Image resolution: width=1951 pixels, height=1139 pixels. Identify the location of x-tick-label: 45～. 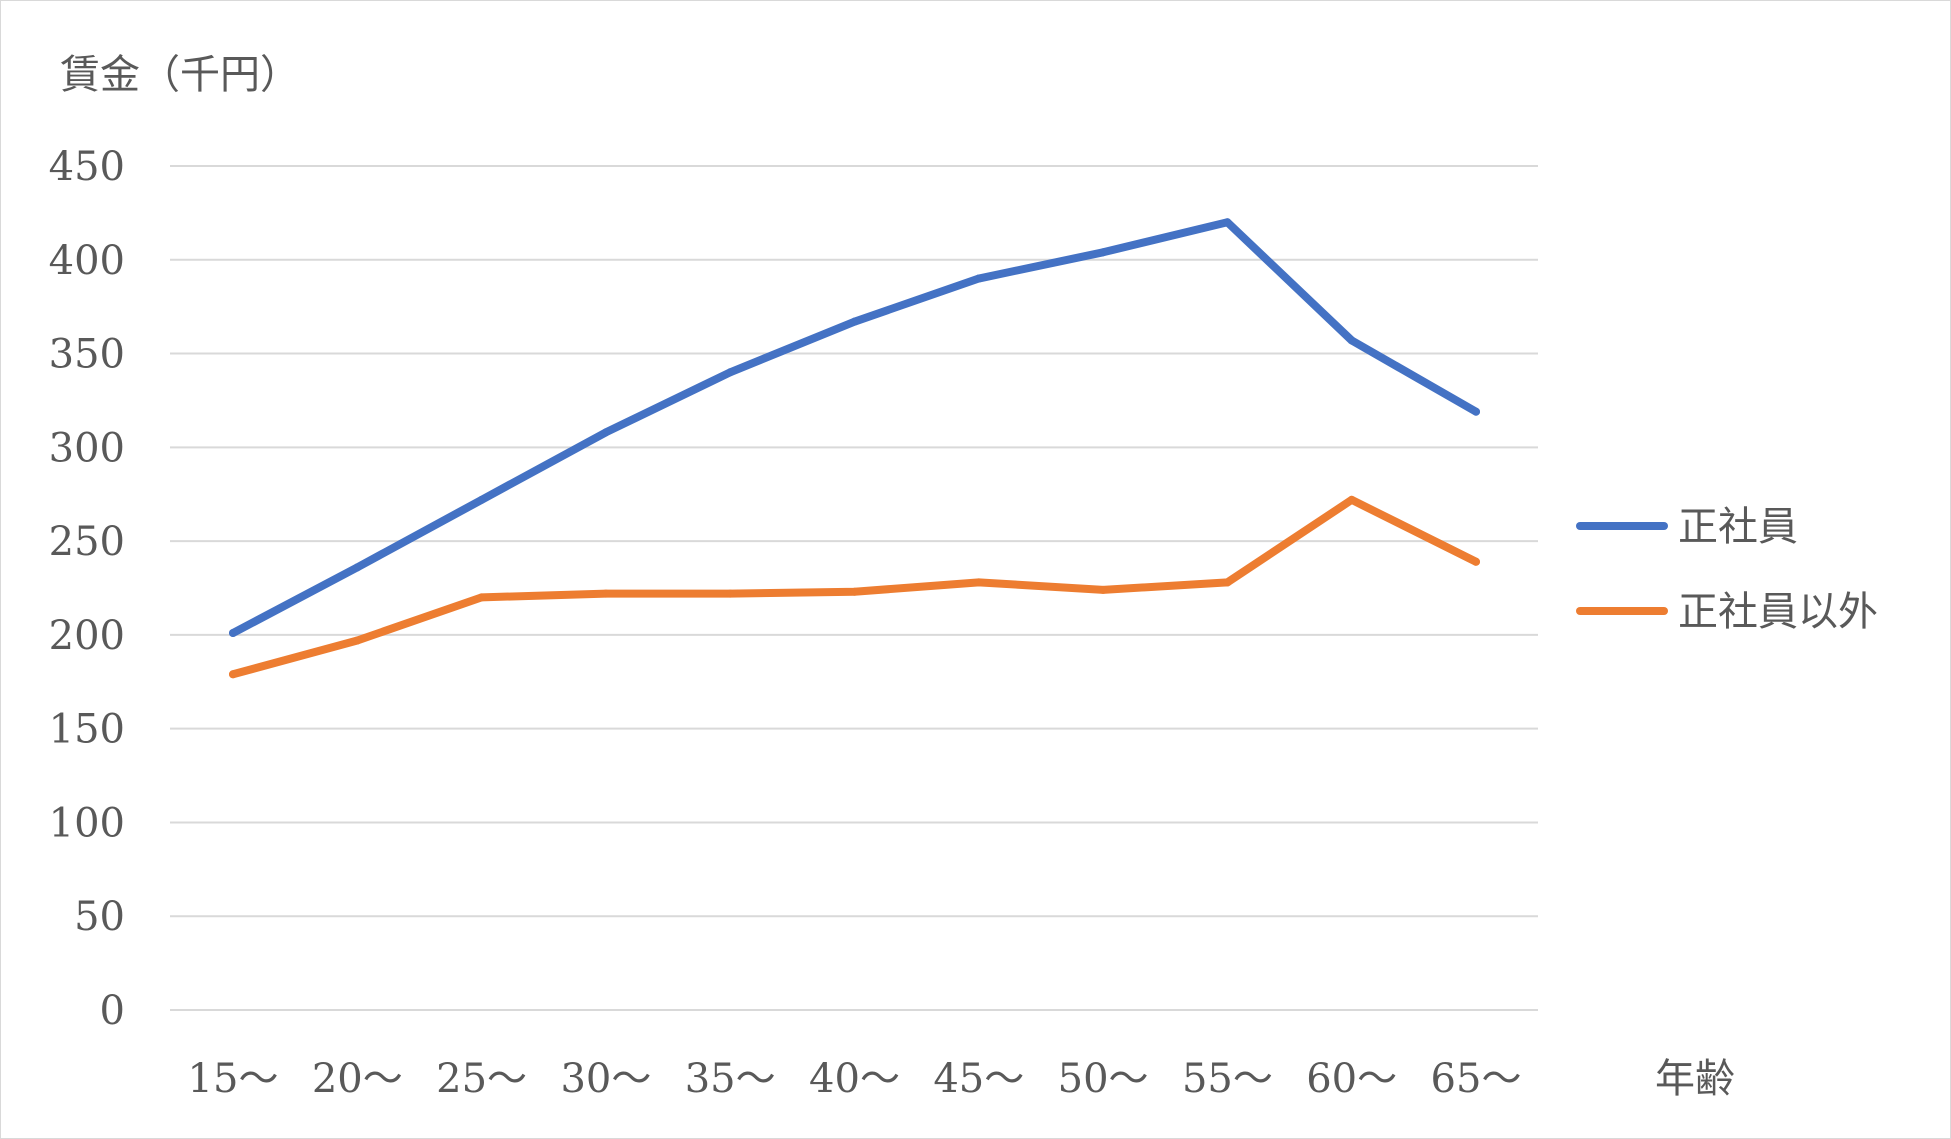
(978, 1079).